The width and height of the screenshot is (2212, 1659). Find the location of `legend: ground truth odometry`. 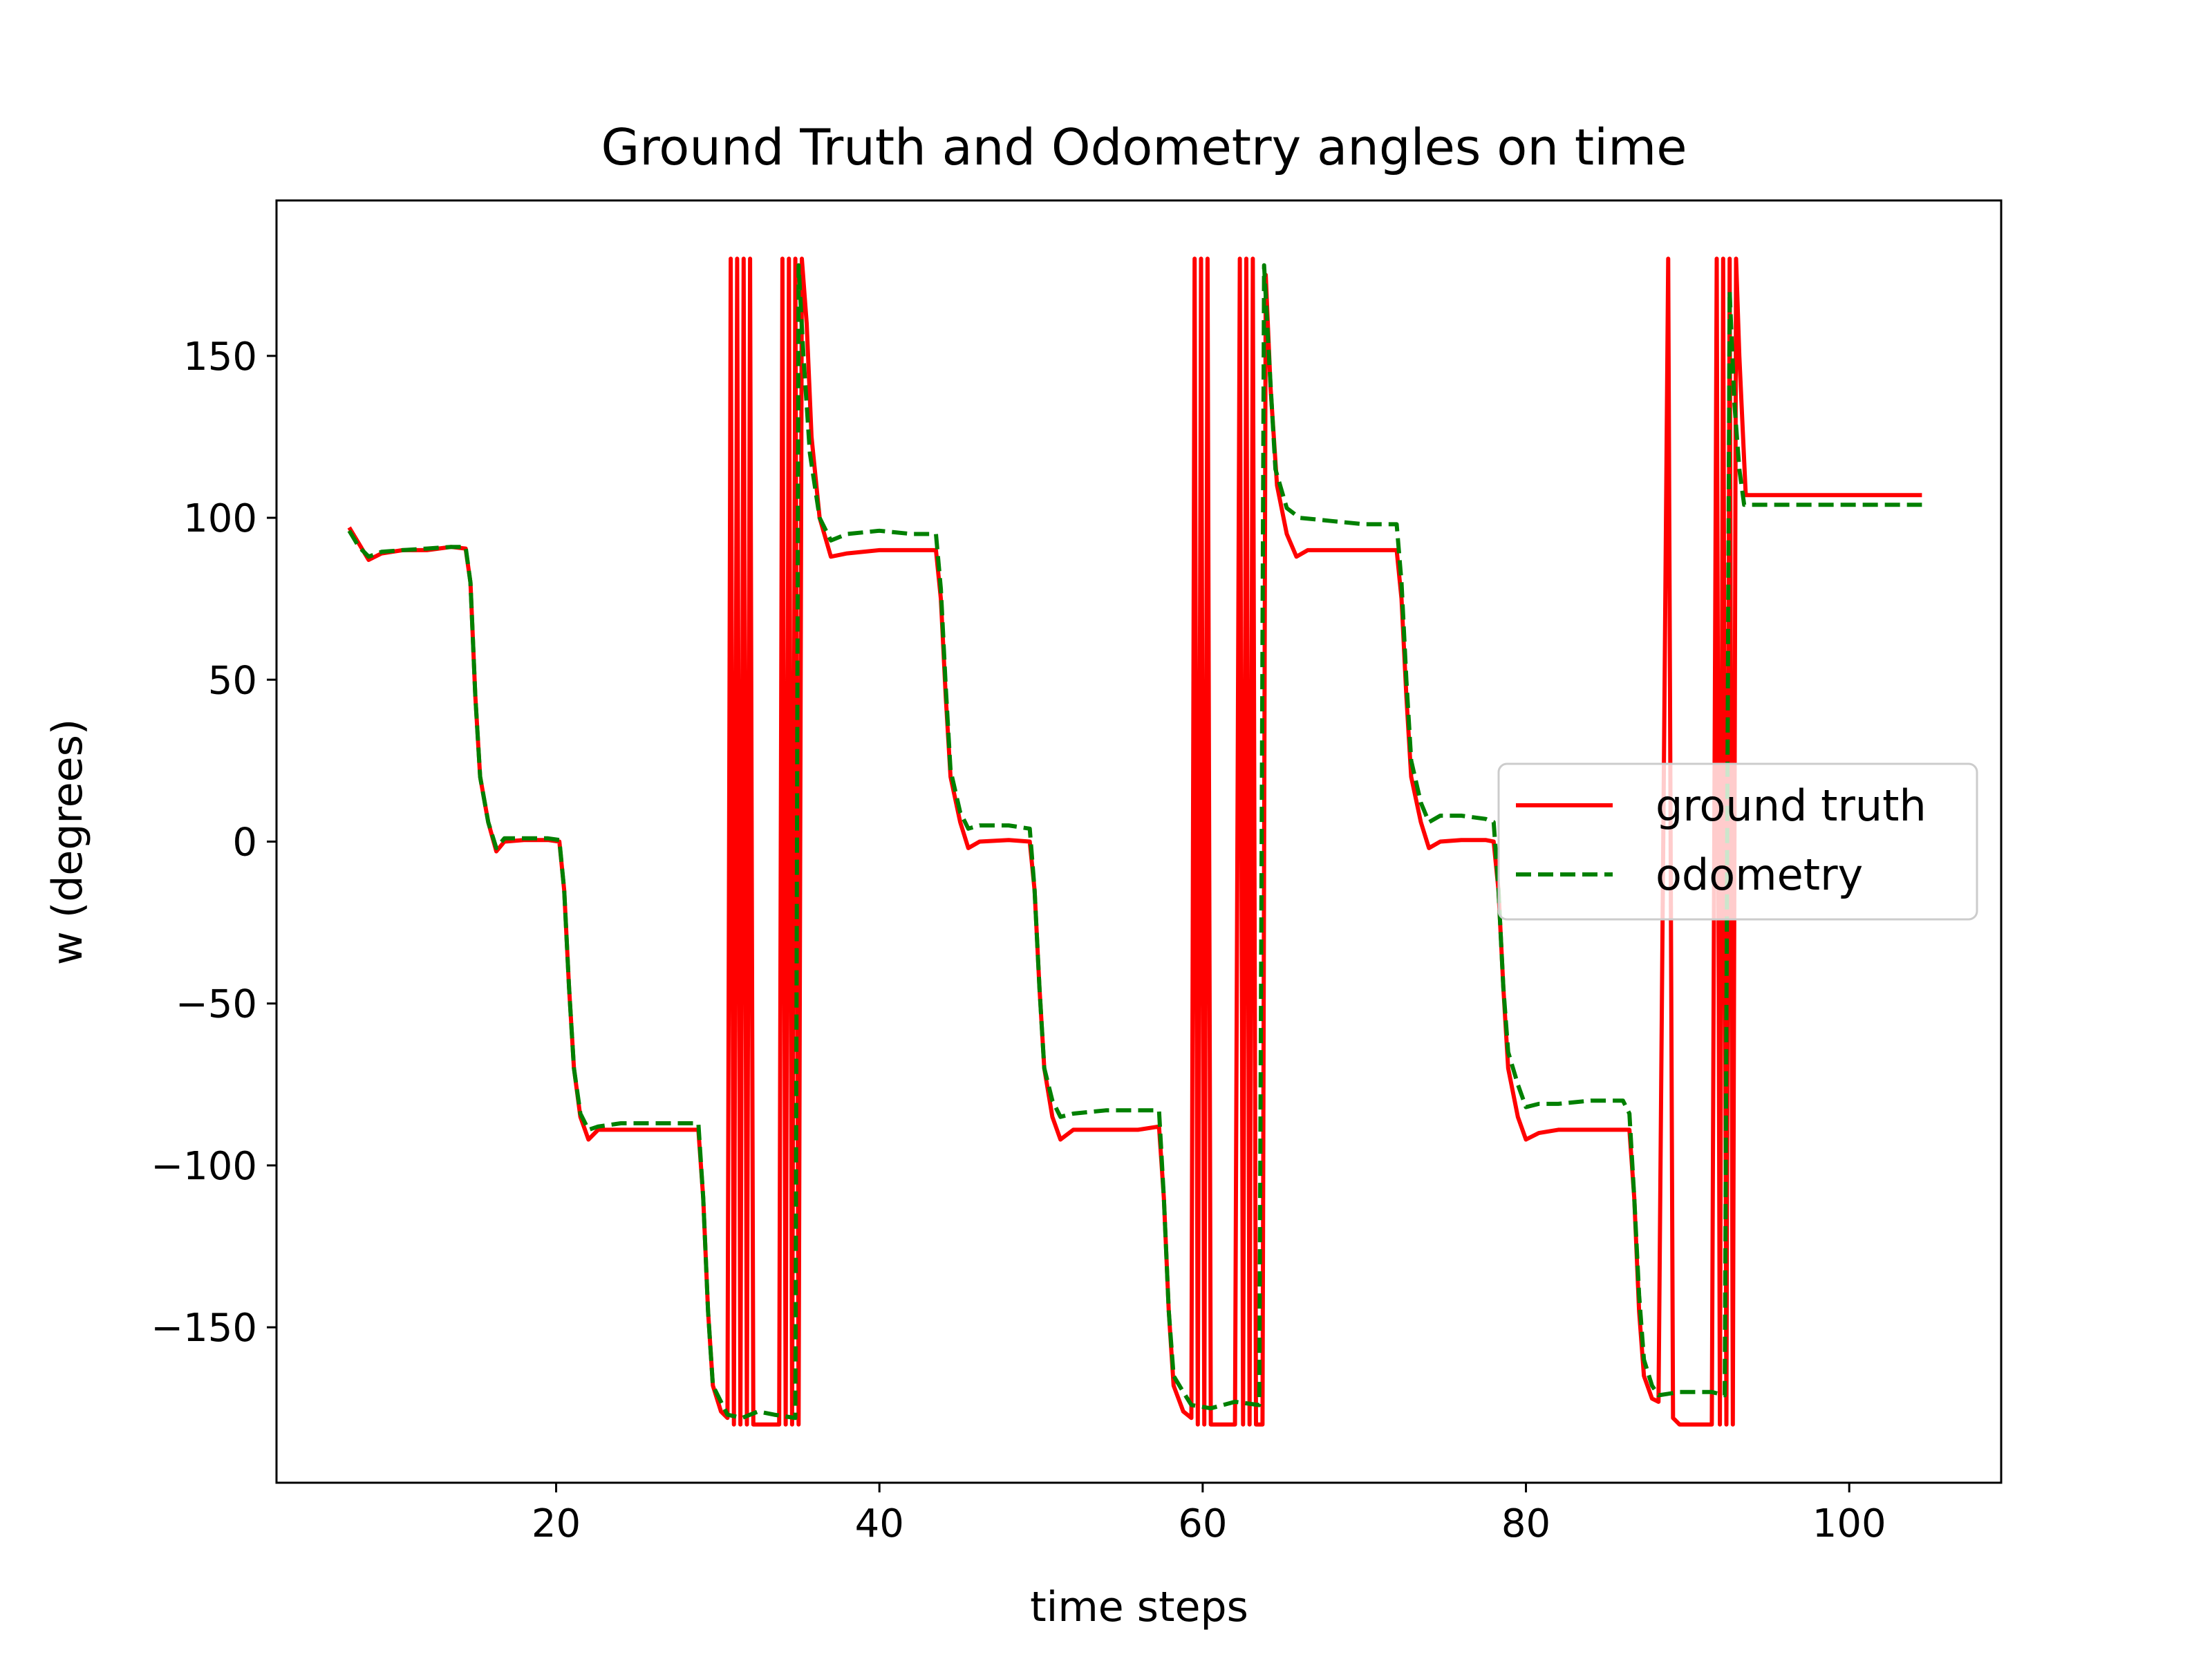

legend: ground truth odometry is located at coordinates (1737, 842).